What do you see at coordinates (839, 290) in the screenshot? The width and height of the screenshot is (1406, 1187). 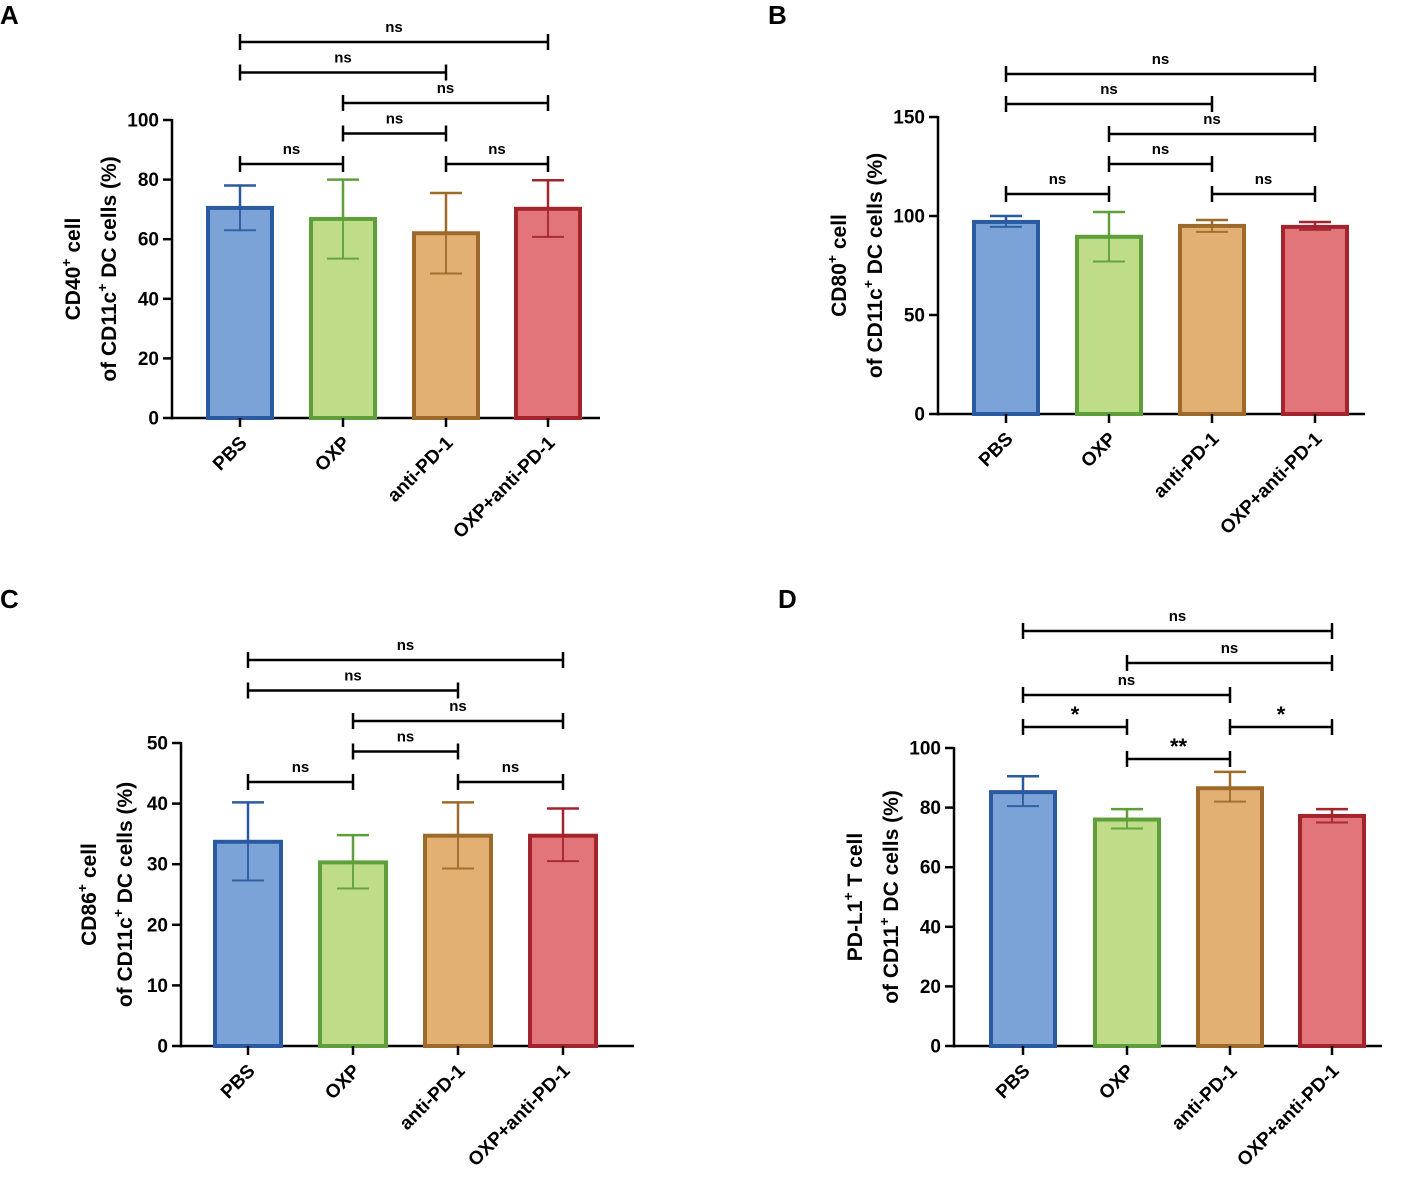 I see `y-axis-label-marker: CD80` at bounding box center [839, 290].